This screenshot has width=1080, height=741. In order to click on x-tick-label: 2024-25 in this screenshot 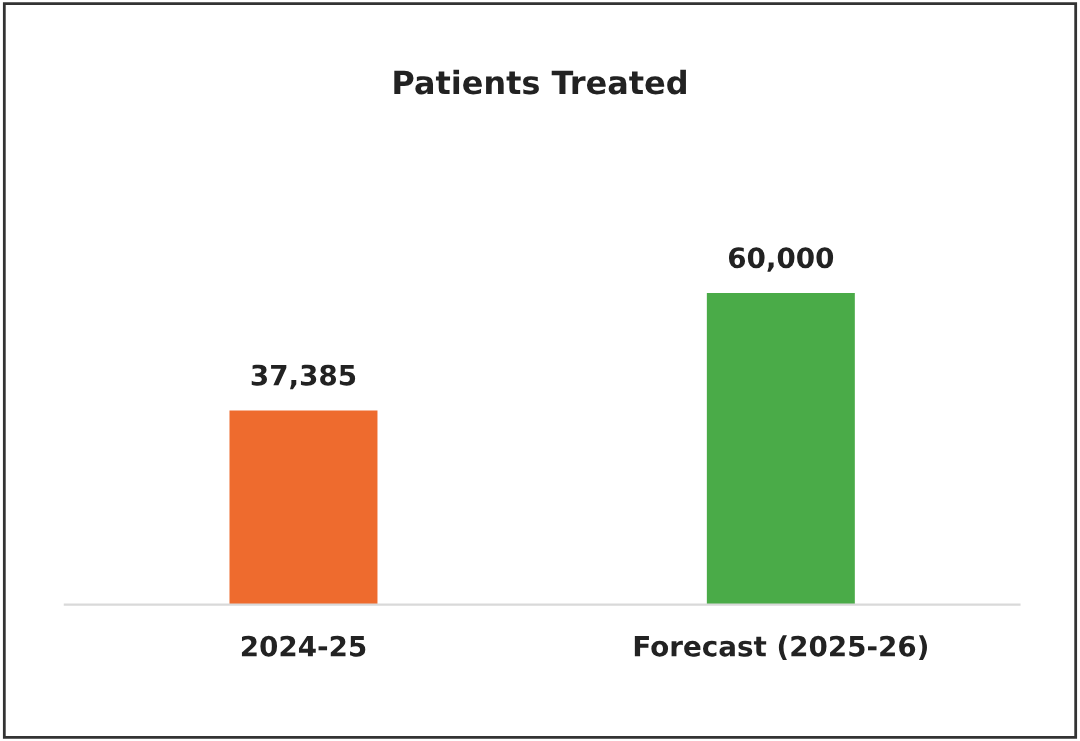, I will do `click(303, 646)`.